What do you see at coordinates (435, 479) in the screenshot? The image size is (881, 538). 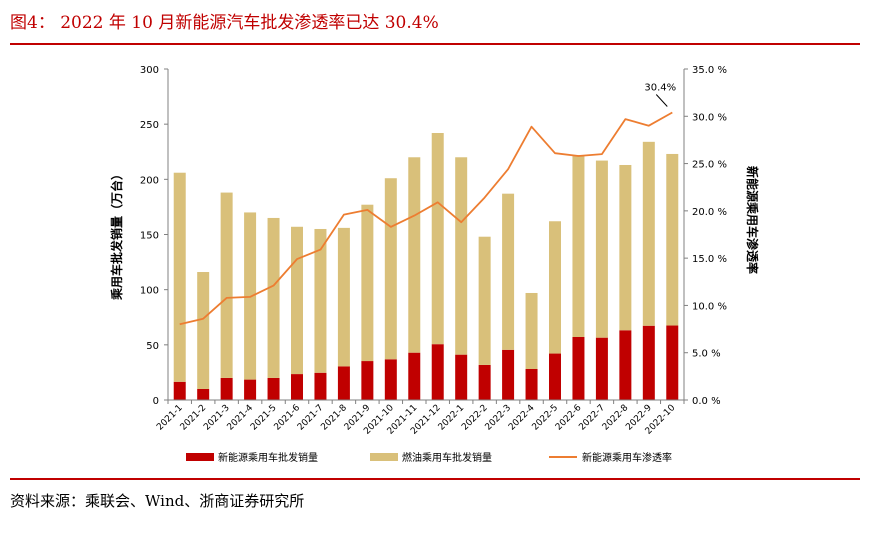 I see `source-rule` at bounding box center [435, 479].